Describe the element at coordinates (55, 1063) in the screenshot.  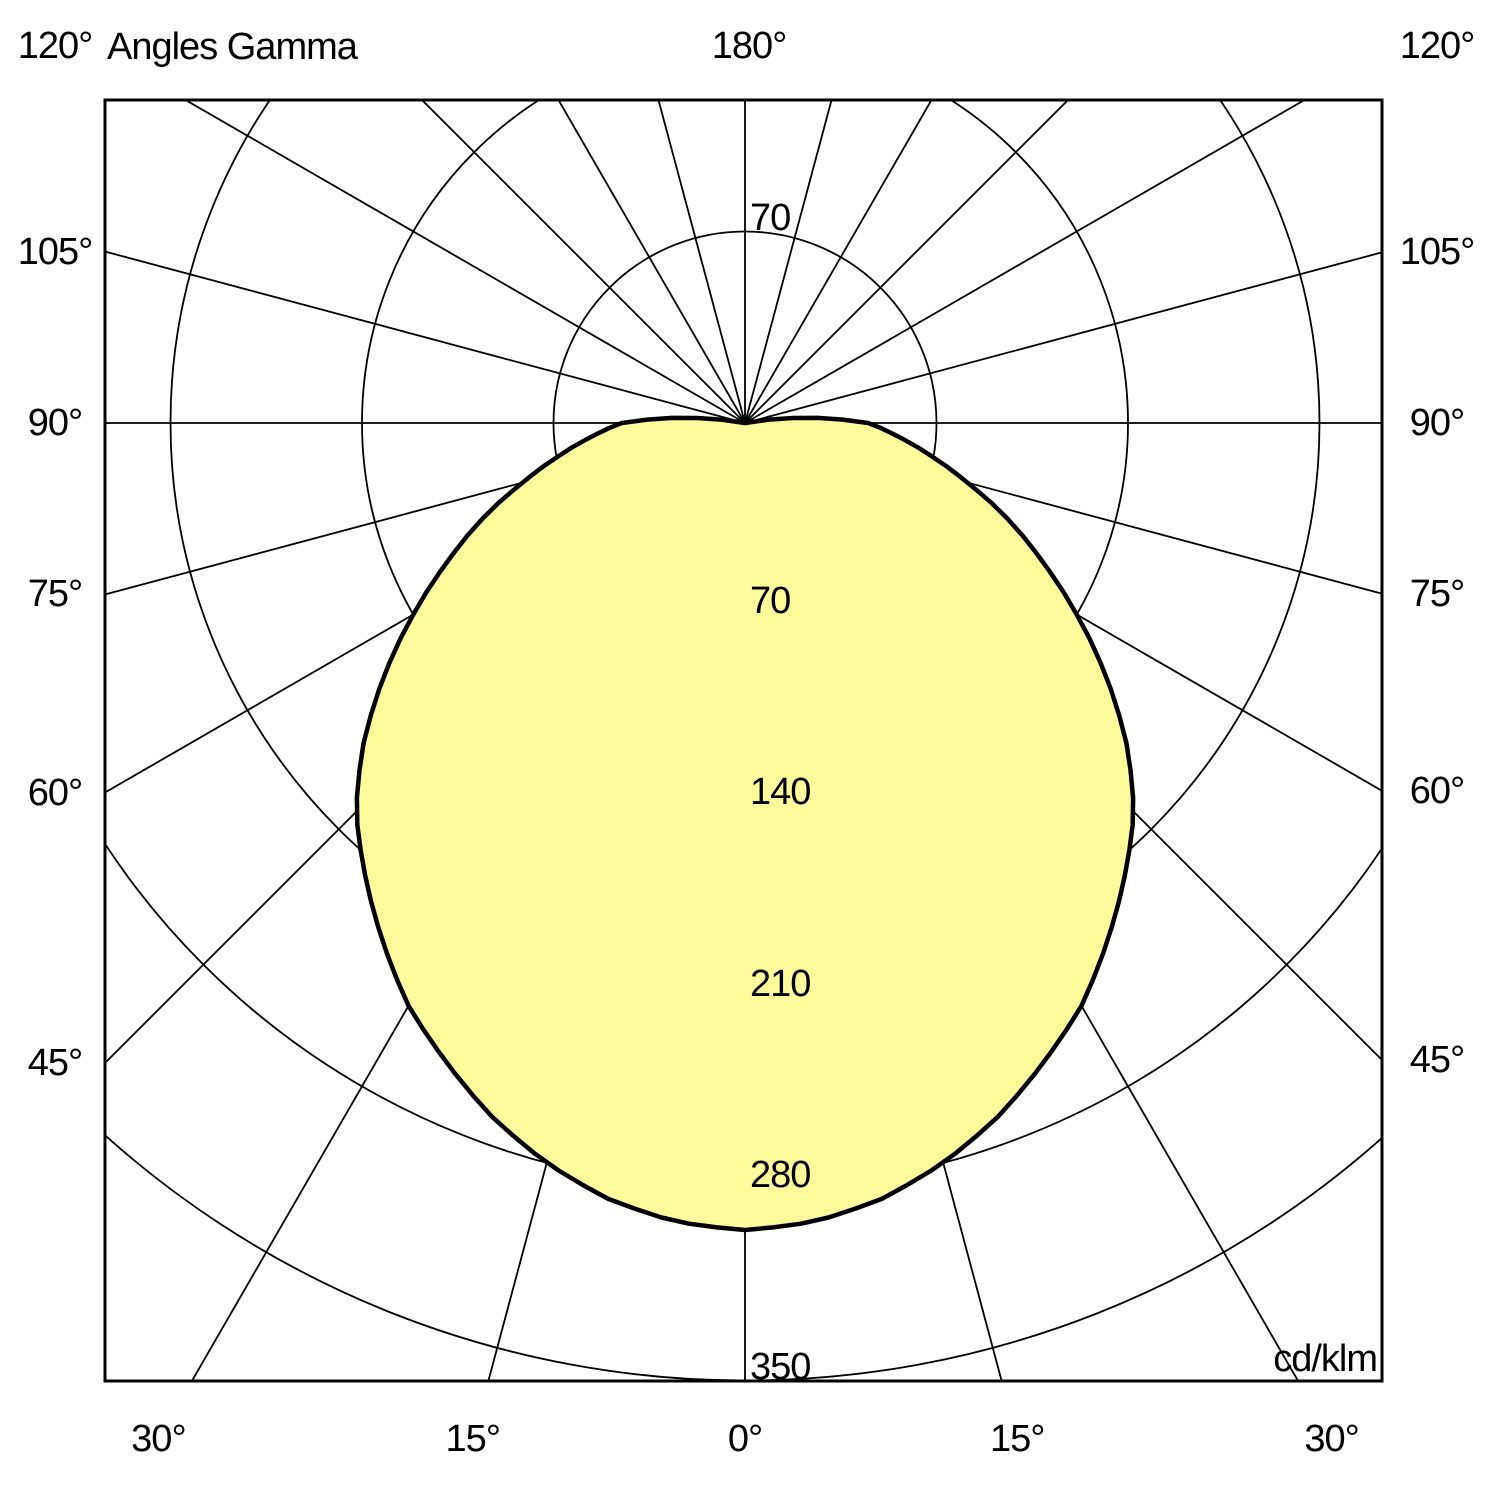
I see `gamma-angle-label-left-45: 45°` at that location.